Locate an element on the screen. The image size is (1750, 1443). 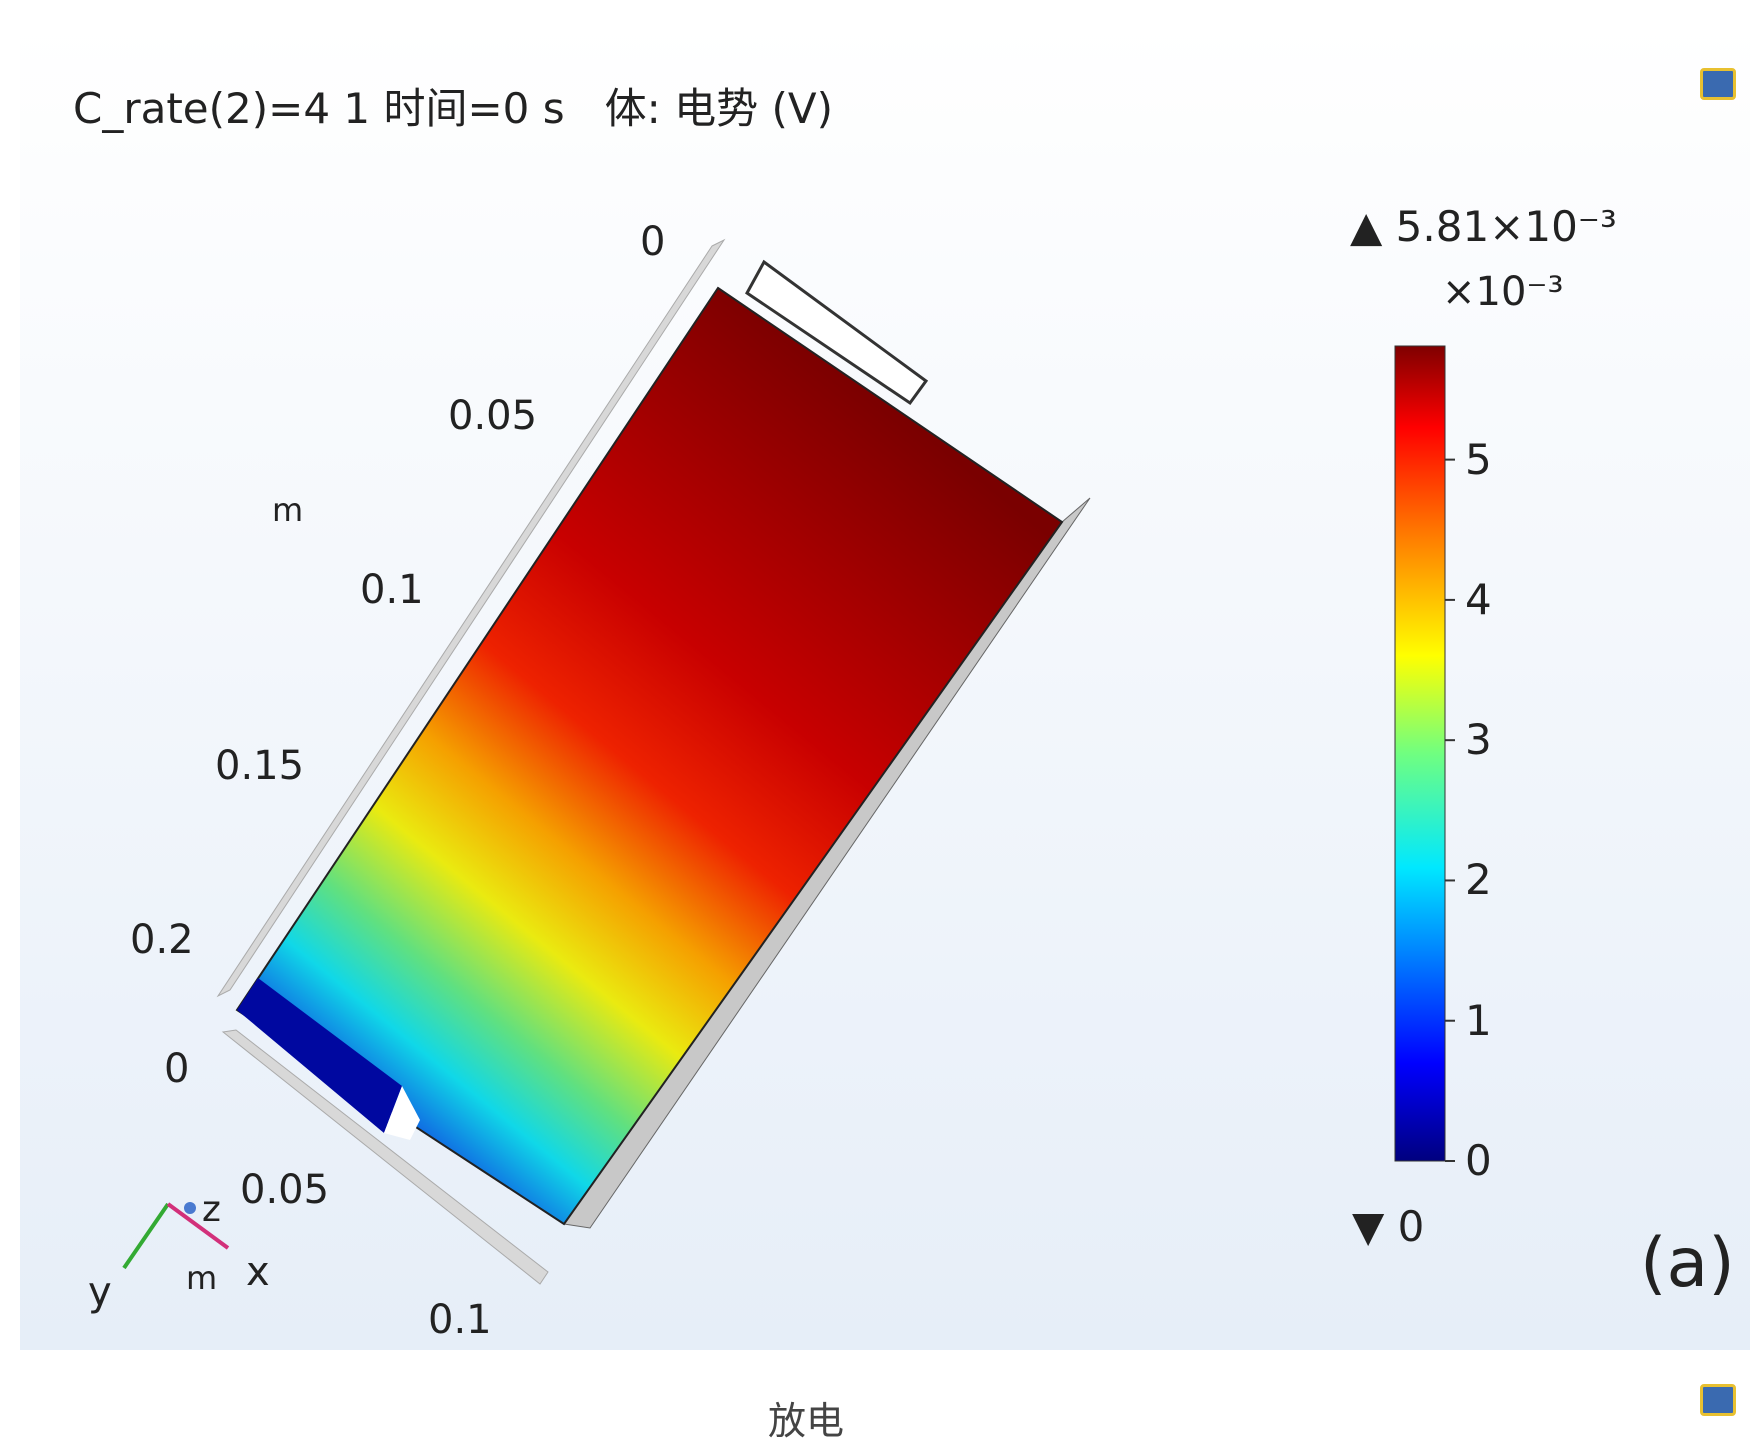
colorbar-max: ▲ 5.81×10⁻³ is located at coordinates (1483, 226).